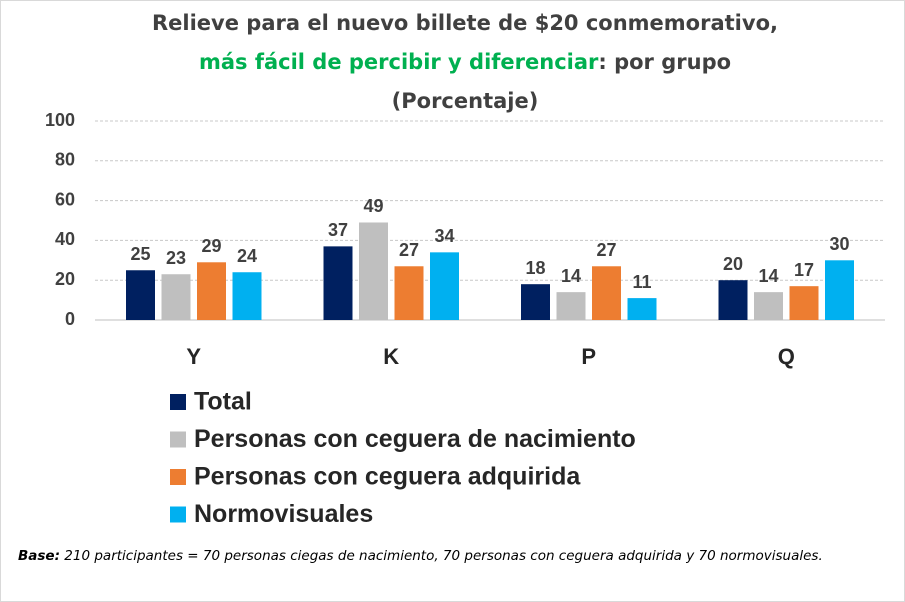 This screenshot has width=905, height=602. Describe the element at coordinates (465, 101) in the screenshot. I see `chart-subtitle: (Porcentaje)` at that location.